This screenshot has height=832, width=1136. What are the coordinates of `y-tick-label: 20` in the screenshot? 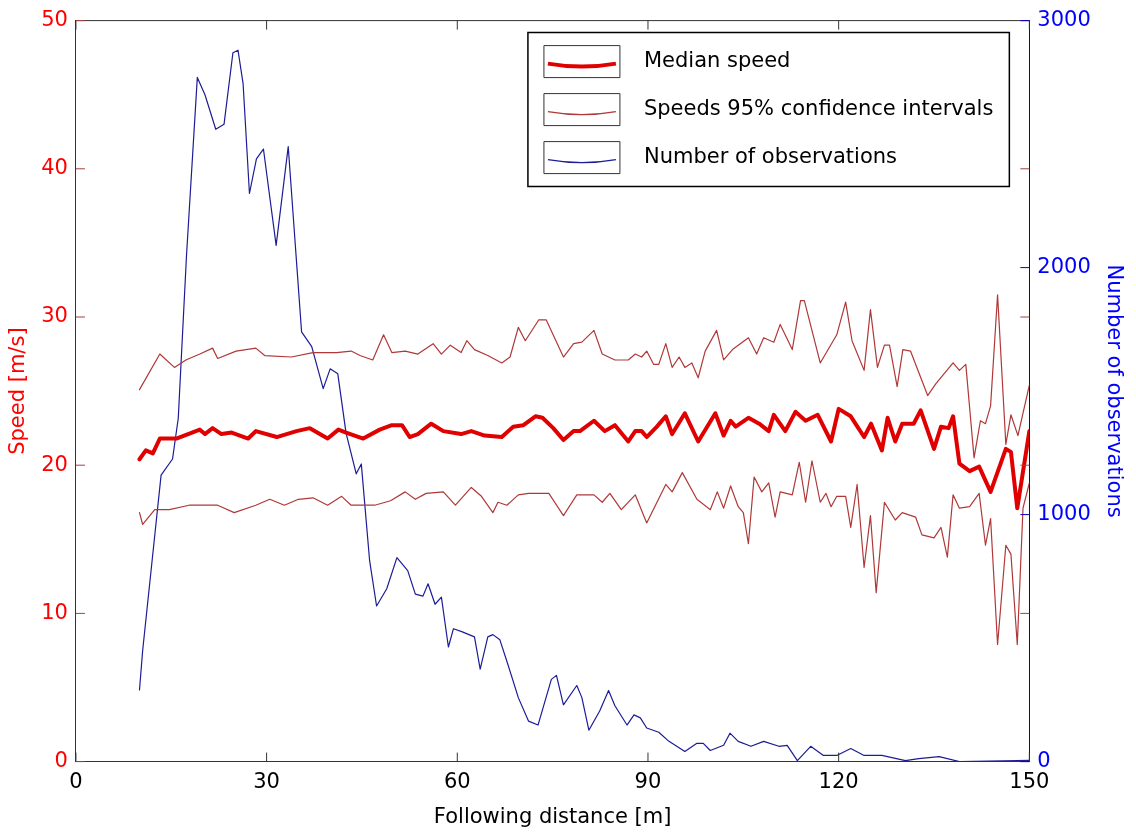 It's located at (54, 463).